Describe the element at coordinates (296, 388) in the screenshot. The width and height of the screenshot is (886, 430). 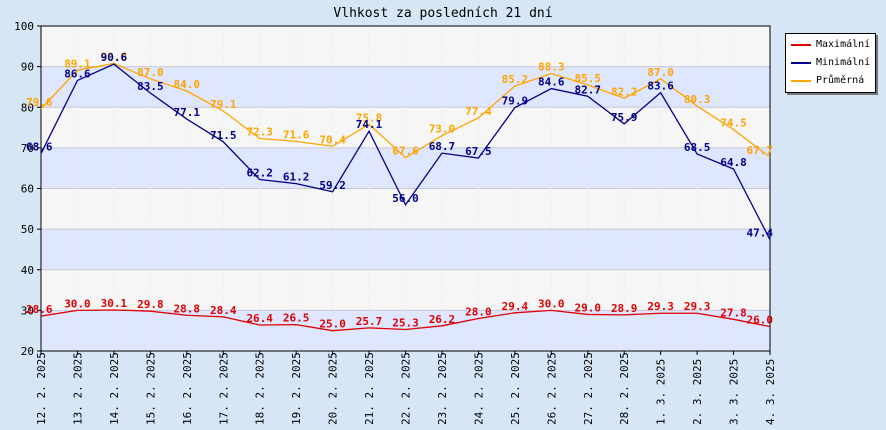
I see `x-tick-label-7: 19. 2. 2025` at that location.